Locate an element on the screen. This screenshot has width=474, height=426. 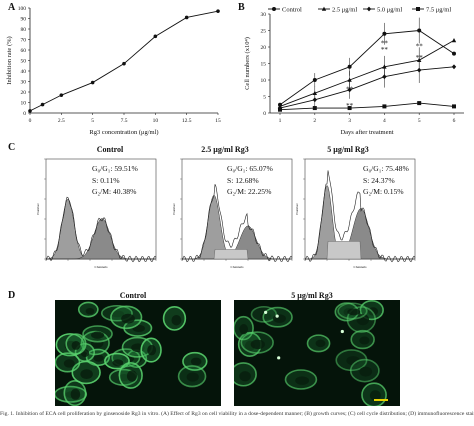
stats-rg3-2-5: G₀/G₁: 65.07% S: 12.68% G₂/M: 22.25% is located at coordinates (250, 180).